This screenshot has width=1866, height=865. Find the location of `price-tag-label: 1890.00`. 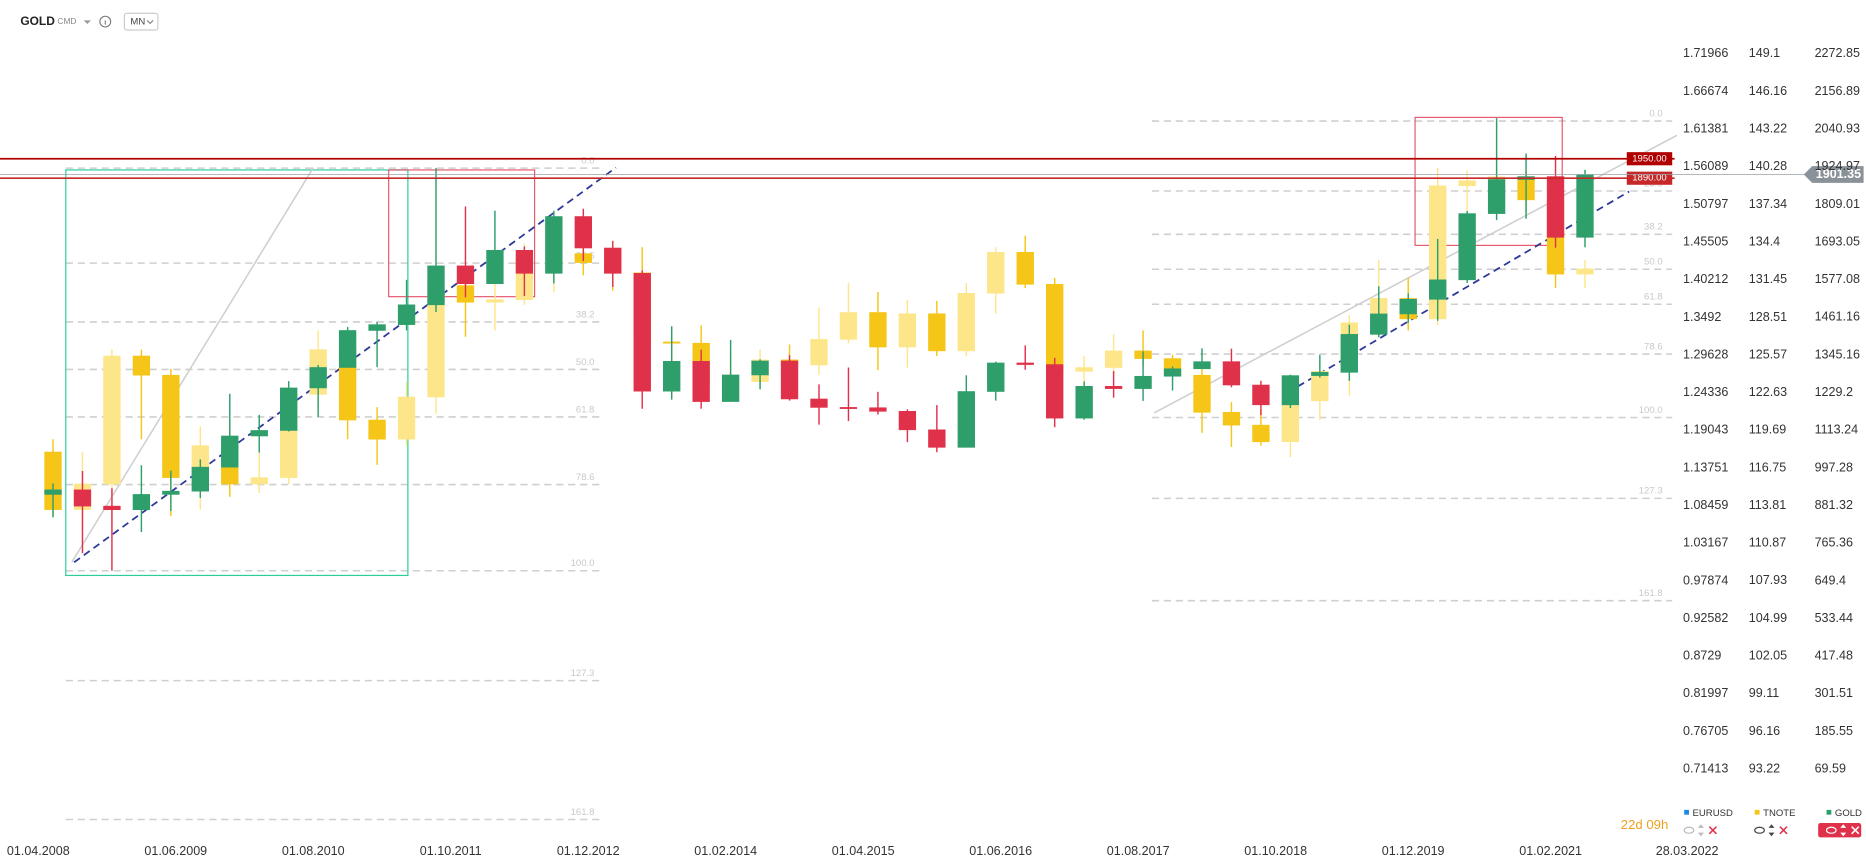

price-tag-label: 1890.00 is located at coordinates (1649, 178).